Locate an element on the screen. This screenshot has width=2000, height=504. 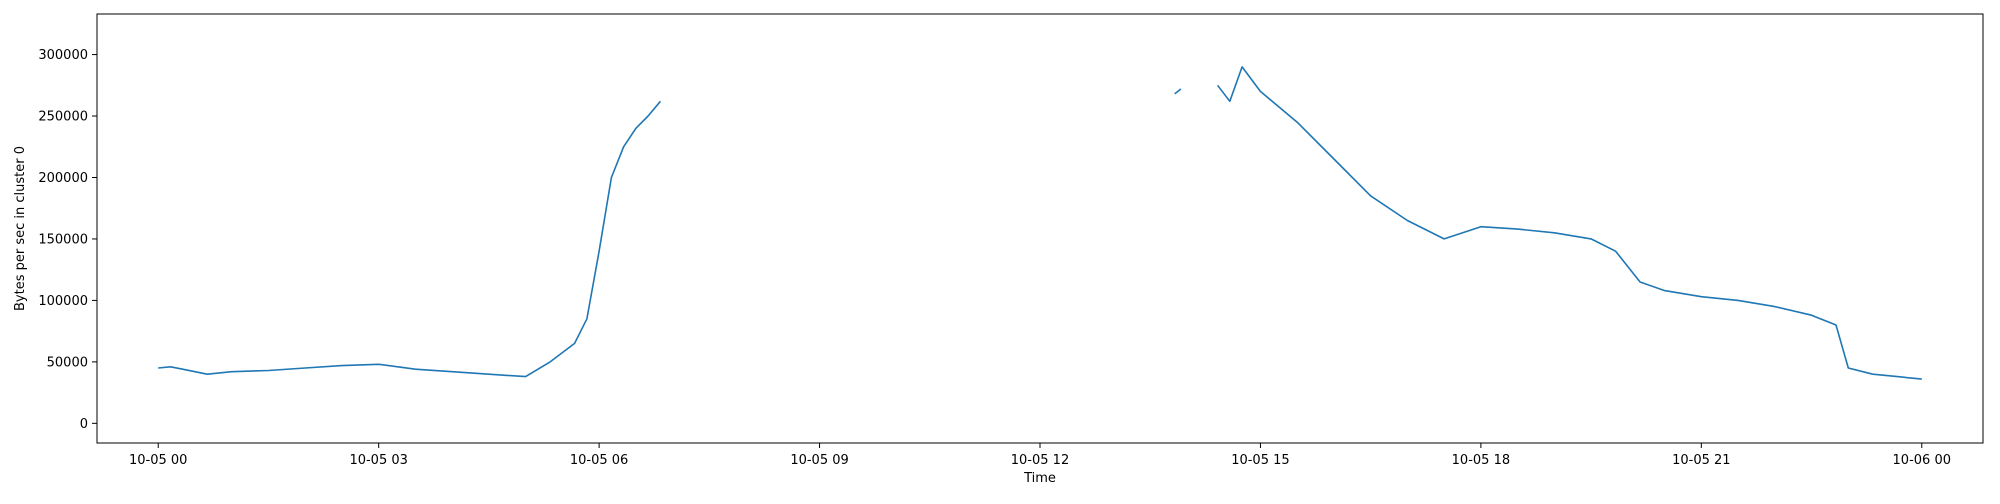
x-tick-label: 10-05 15 is located at coordinates (1260, 460).